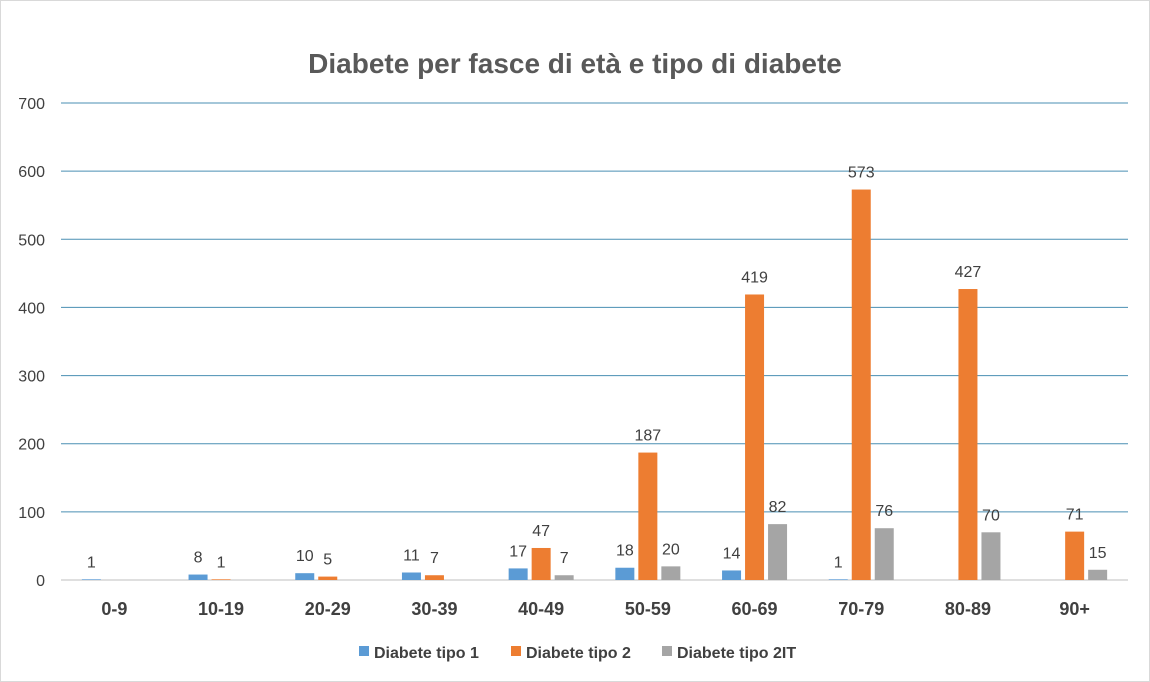 This screenshot has height=682, width=1150. What do you see at coordinates (411, 556) in the screenshot?
I see `data-label: 11` at bounding box center [411, 556].